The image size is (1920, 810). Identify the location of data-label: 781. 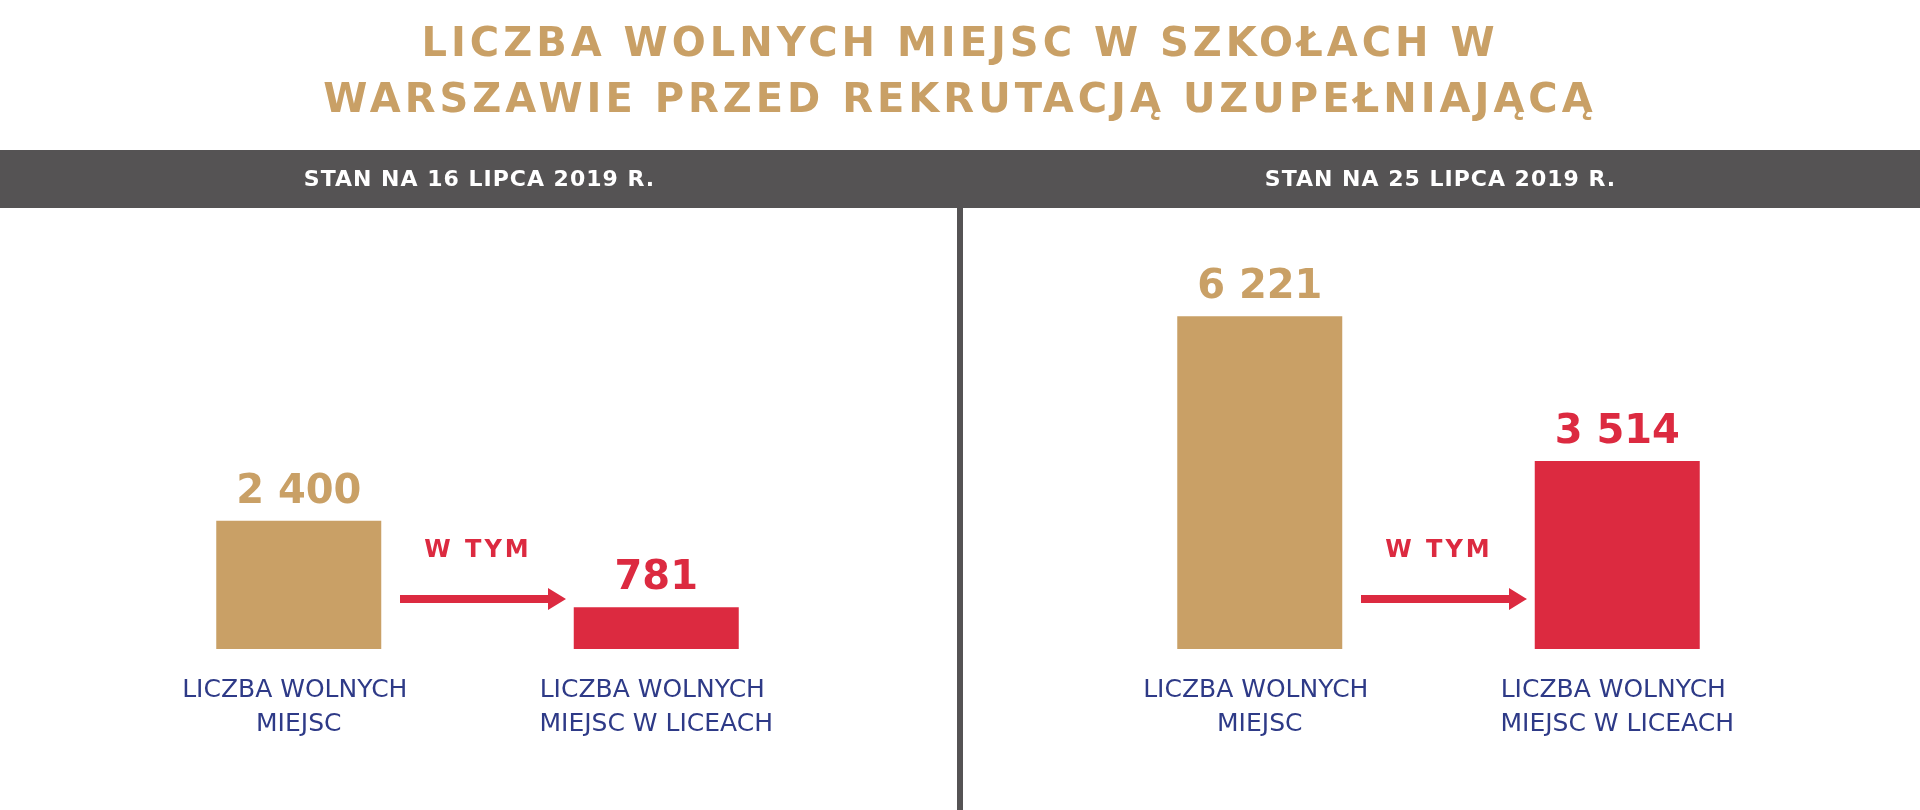
(656, 575).